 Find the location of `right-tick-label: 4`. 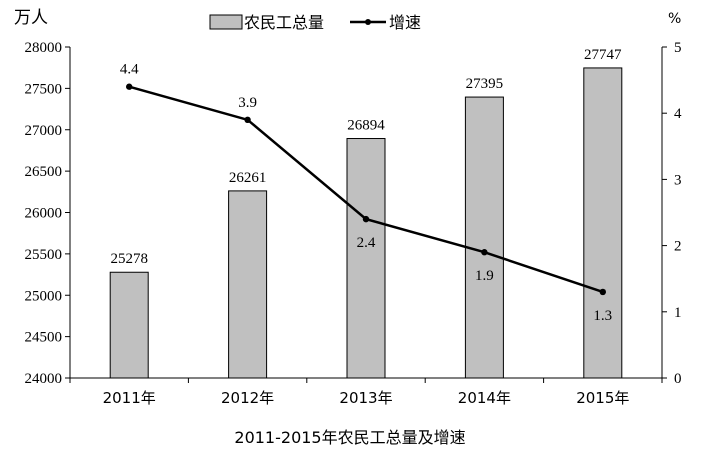

right-tick-label: 4 is located at coordinates (678, 114).